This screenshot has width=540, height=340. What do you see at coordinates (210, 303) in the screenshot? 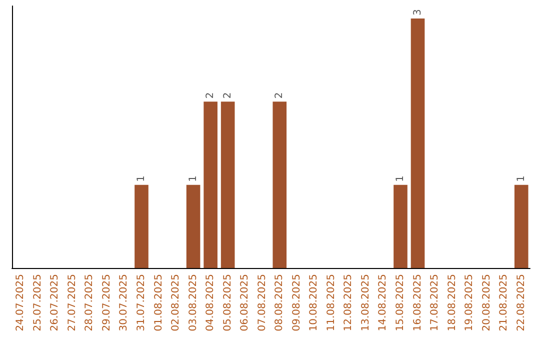
I see `x-tick-label: 04.08.2025` at bounding box center [210, 303].